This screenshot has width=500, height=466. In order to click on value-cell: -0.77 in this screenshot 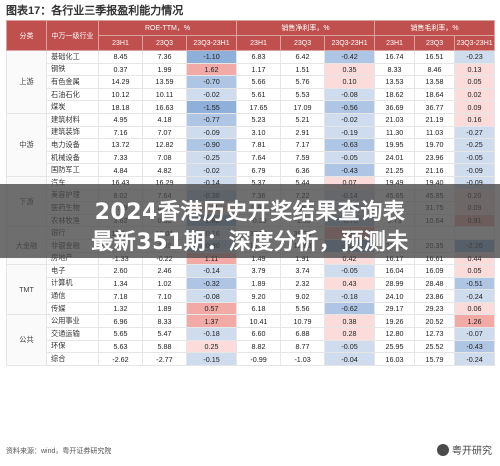, I will do `click(211, 119)`.